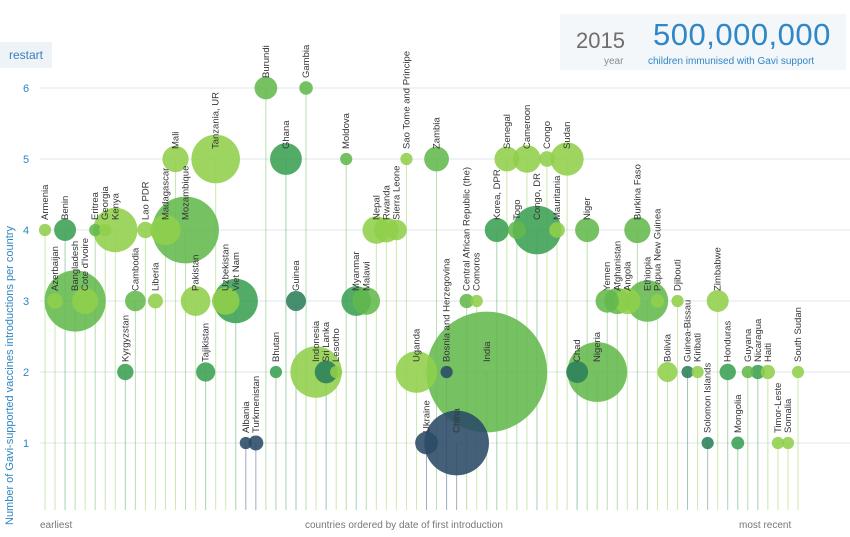 The image size is (850, 537). I want to click on children-count-label: children immunised with Gavi support, so click(731, 61).